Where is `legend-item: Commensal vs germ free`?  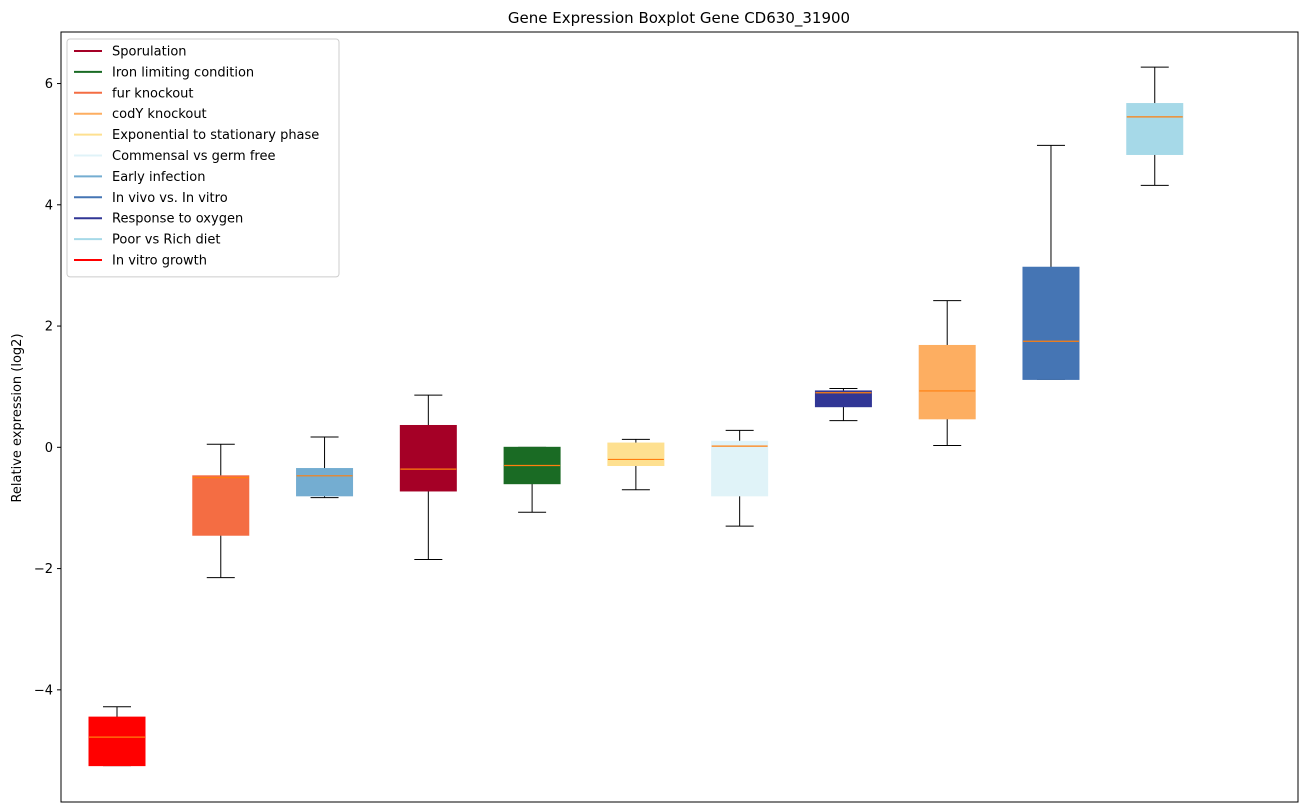
legend-item: Commensal vs germ free is located at coordinates (174, 156).